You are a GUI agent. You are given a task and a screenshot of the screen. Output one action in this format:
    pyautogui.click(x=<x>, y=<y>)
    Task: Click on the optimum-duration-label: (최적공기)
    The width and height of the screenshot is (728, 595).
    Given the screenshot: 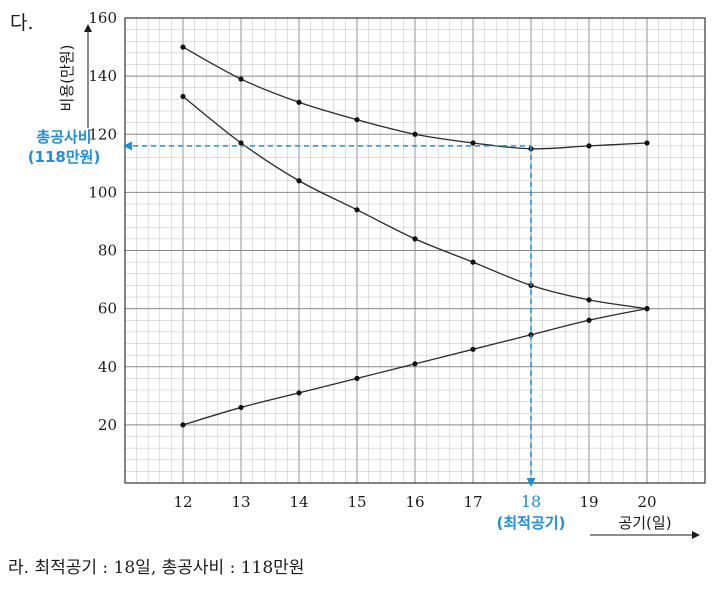 What is the action you would take?
    pyautogui.click(x=531, y=523)
    